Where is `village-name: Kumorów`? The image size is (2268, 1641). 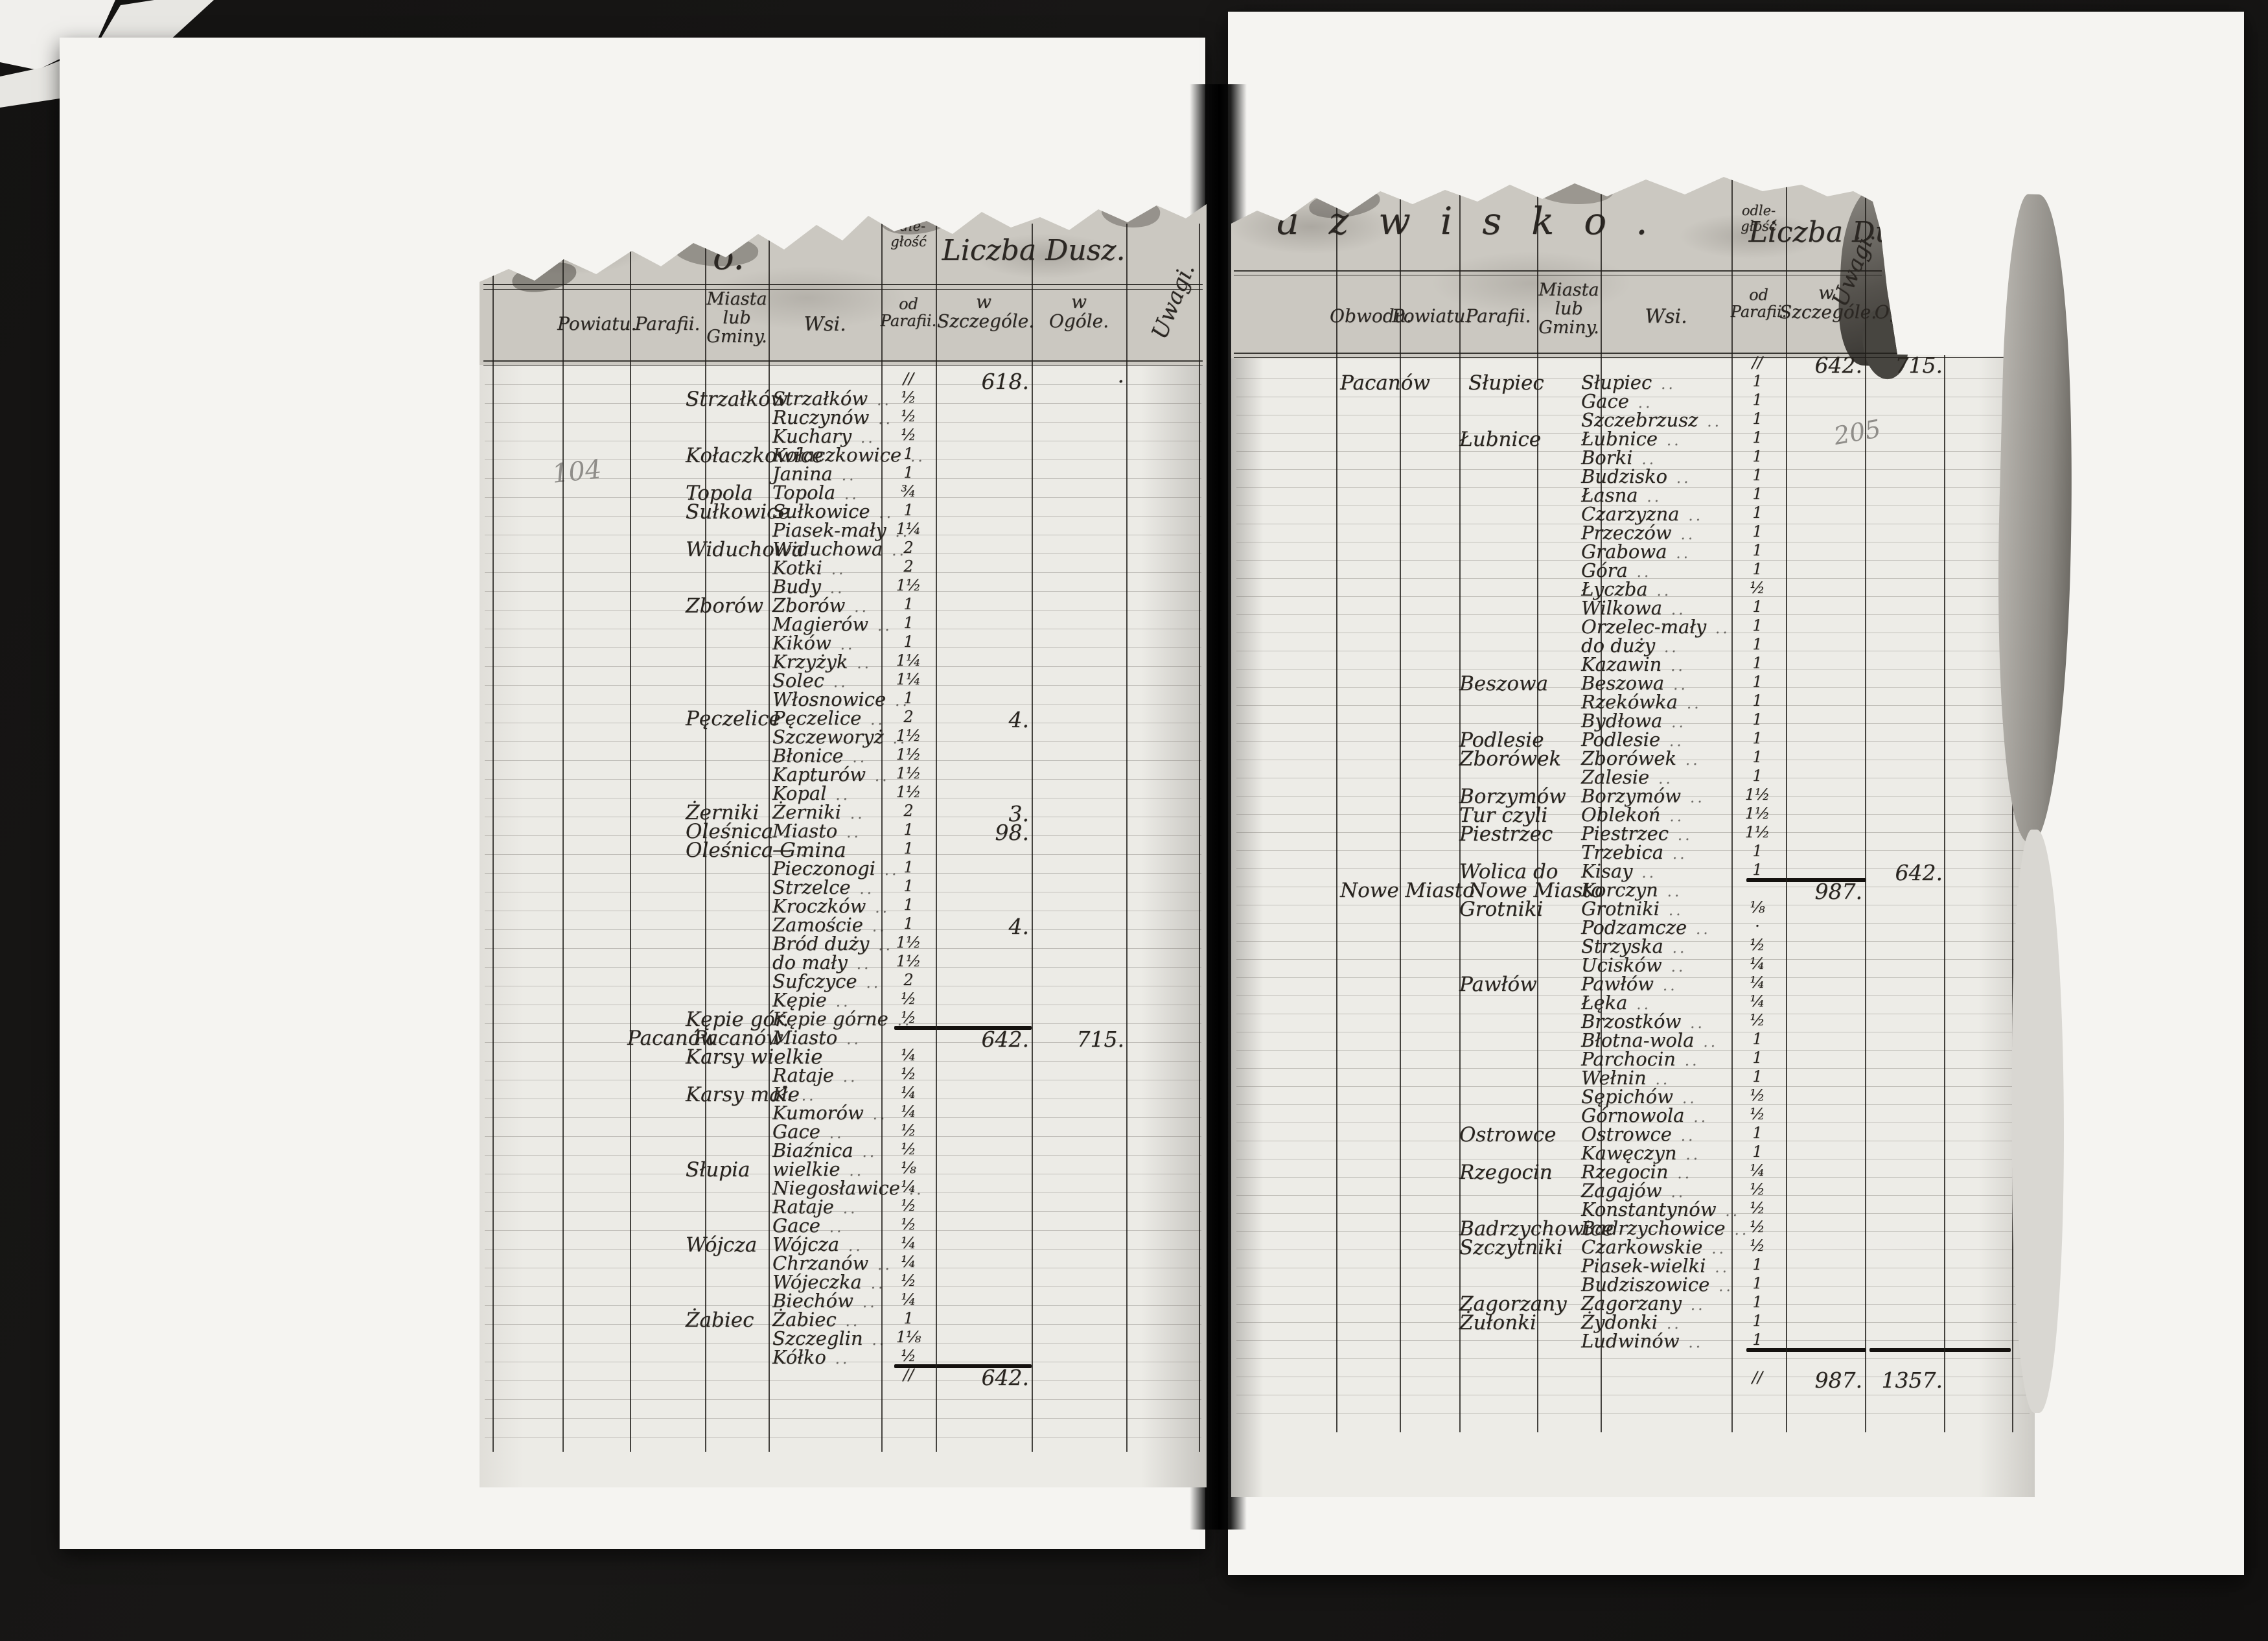 village-name: Kumorów is located at coordinates (828, 1113).